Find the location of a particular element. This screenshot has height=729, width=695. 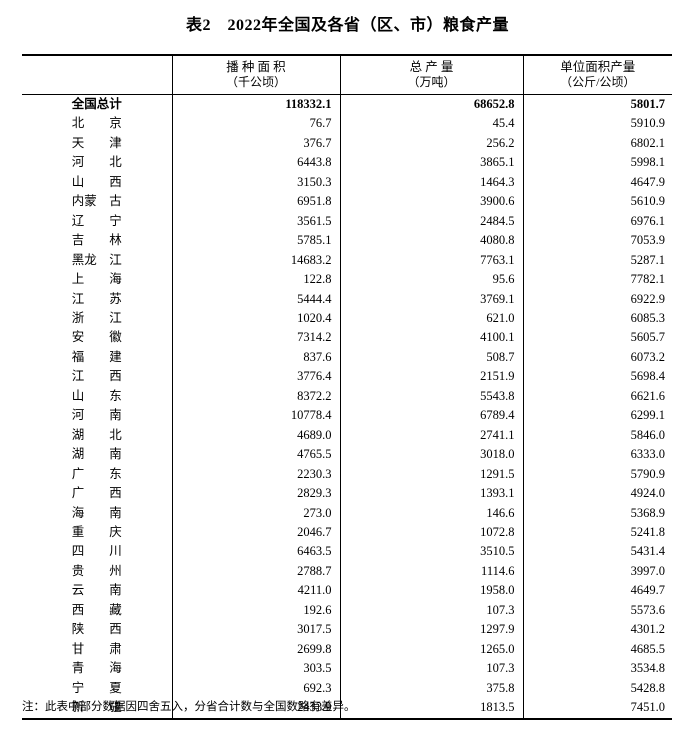

column-header-region is located at coordinates (97, 74).